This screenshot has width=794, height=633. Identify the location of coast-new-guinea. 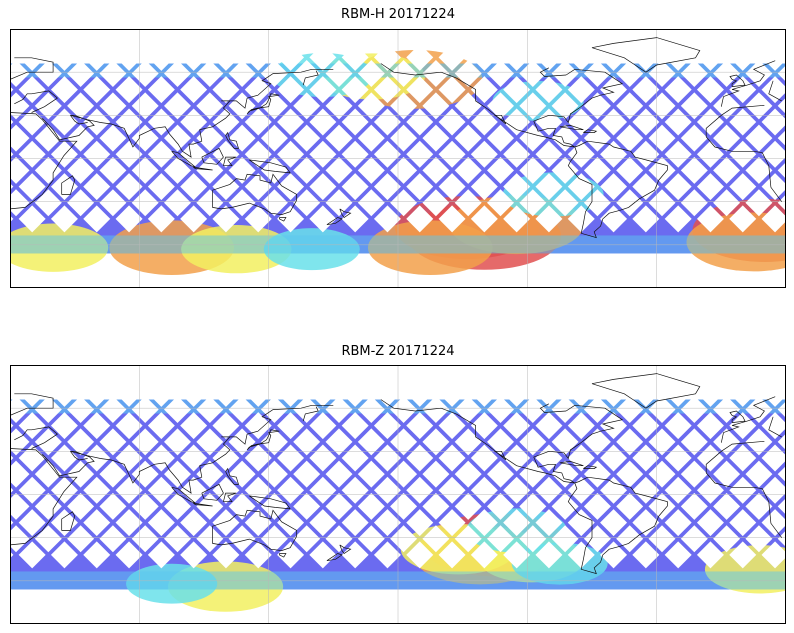
(270, 502).